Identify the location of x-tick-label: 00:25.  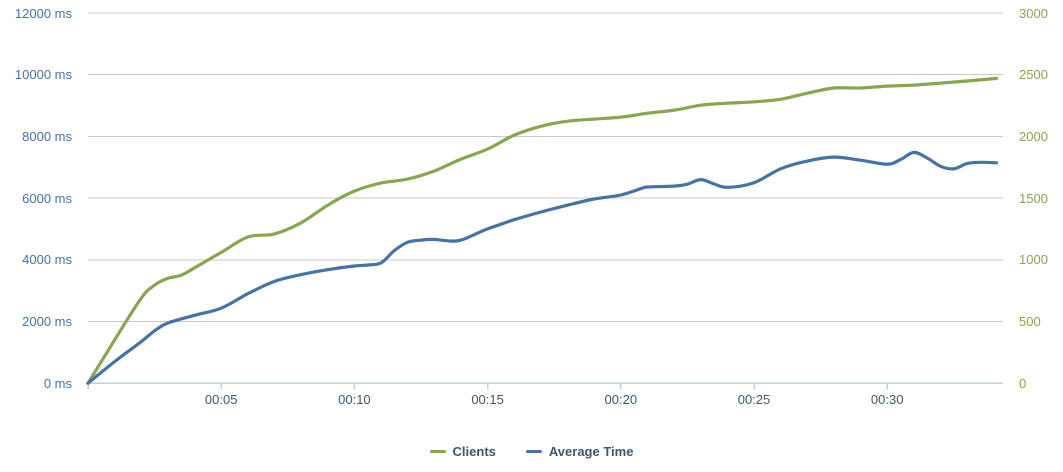
(754, 399).